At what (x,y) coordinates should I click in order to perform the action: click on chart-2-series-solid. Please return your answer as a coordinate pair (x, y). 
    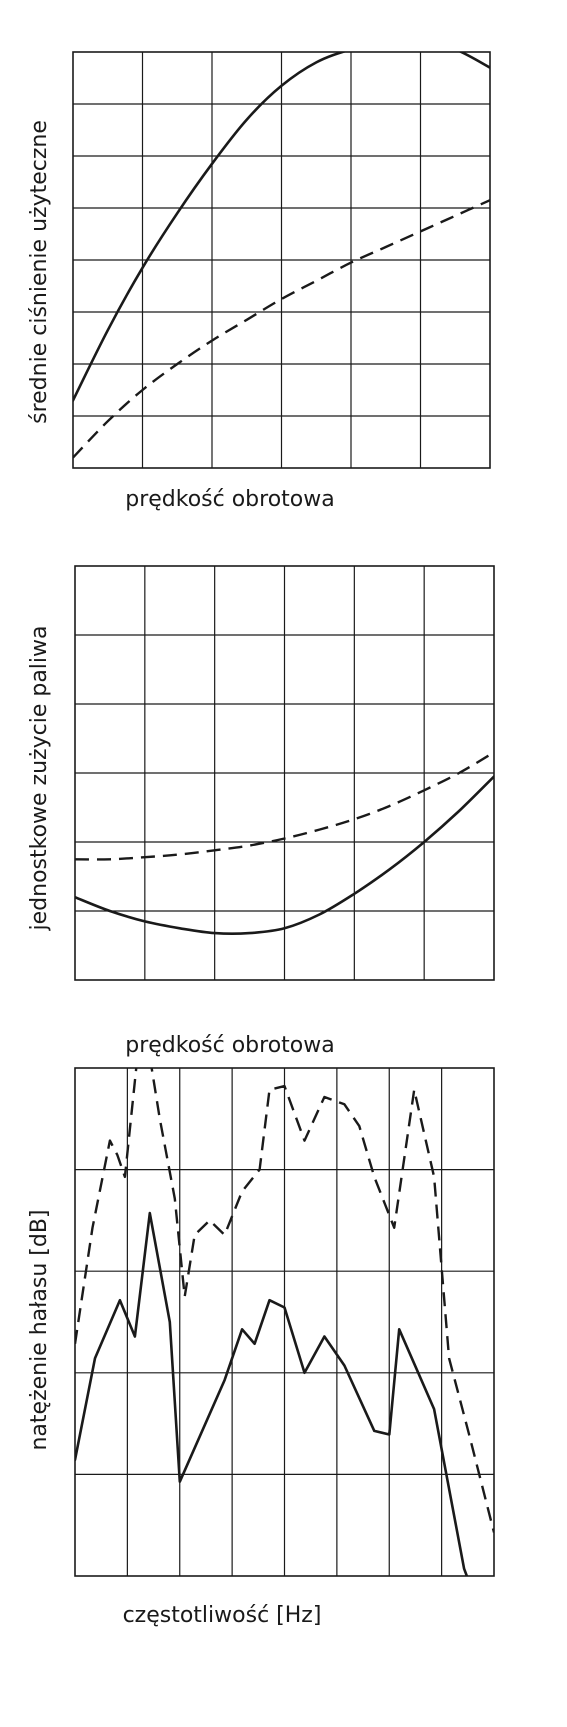
    Looking at the image, I should click on (284, 855).